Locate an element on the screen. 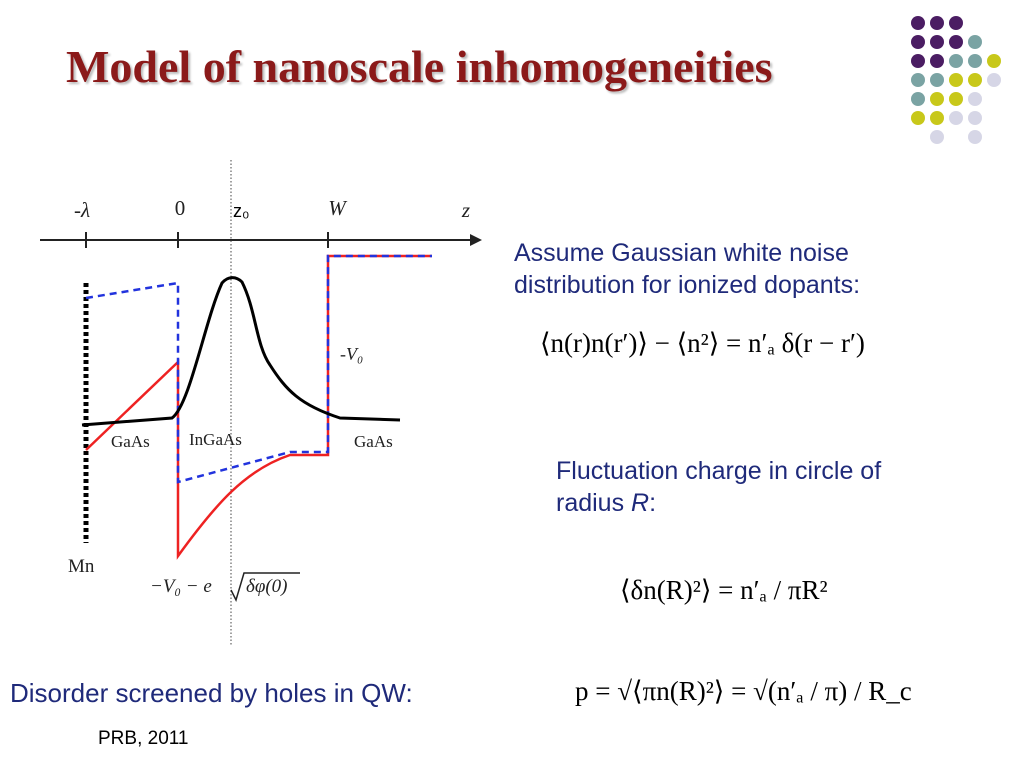  blue-dashed-potential is located at coordinates (258, 369).